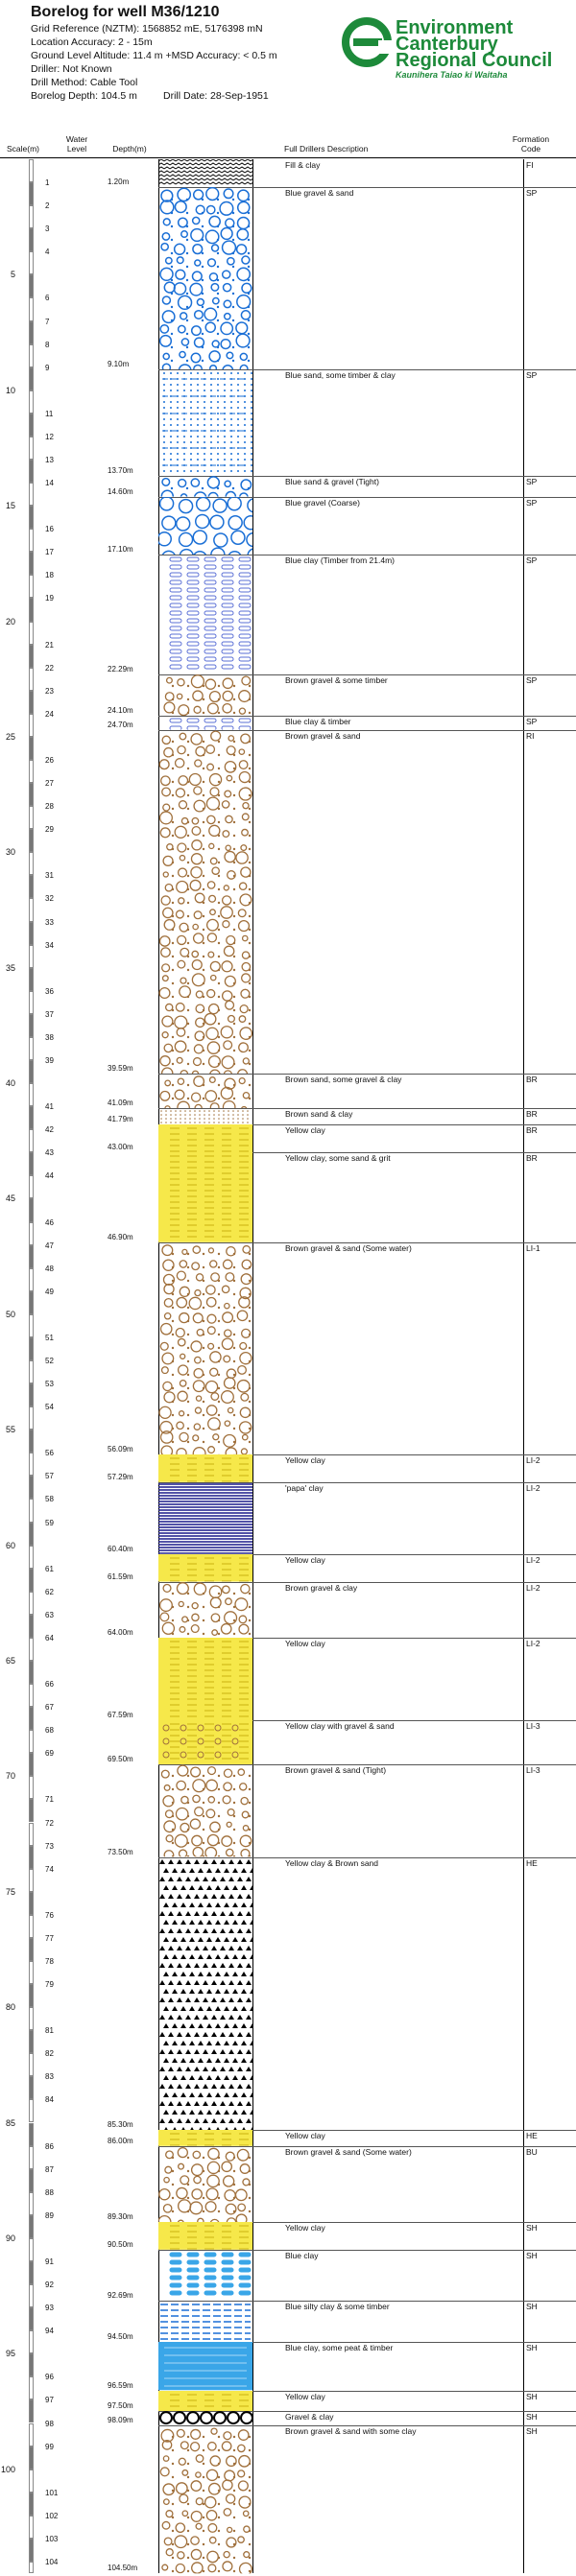 This screenshot has height=2576, width=576. I want to click on layer-depth-label: 22.29m, so click(120, 669).